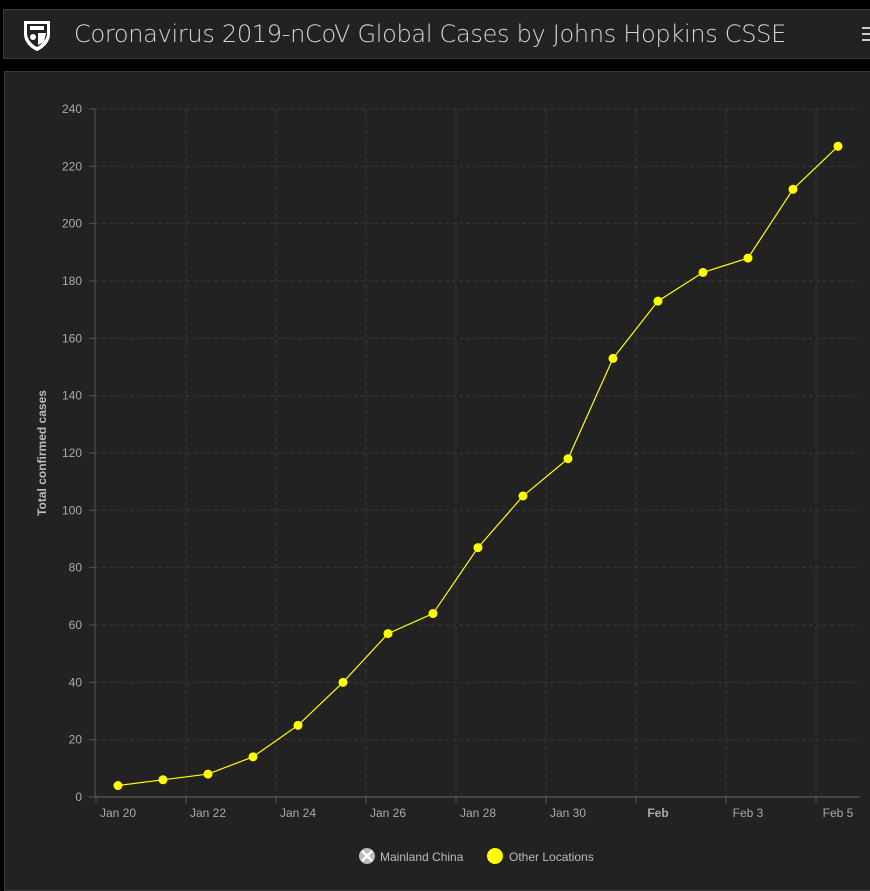 Image resolution: width=870 pixels, height=891 pixels. Describe the element at coordinates (422, 857) in the screenshot. I see `legend-label: Mainland China` at that location.